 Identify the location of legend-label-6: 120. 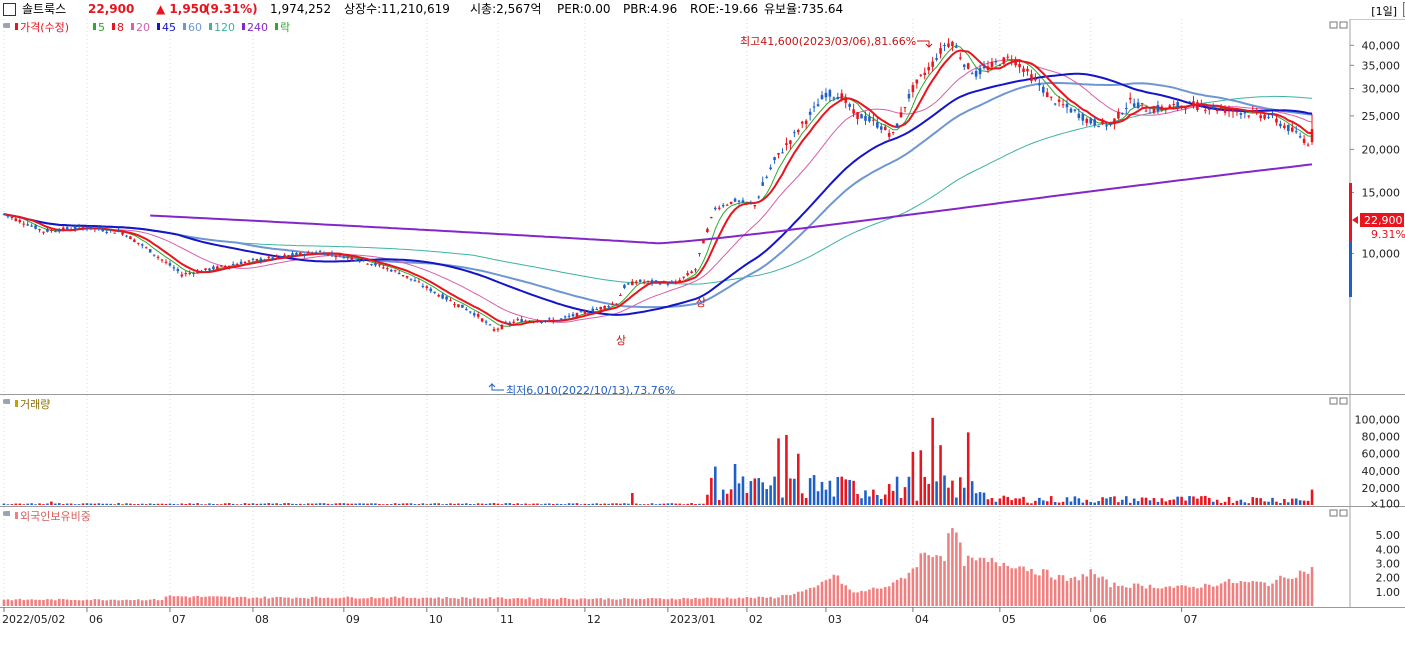
(224, 27).